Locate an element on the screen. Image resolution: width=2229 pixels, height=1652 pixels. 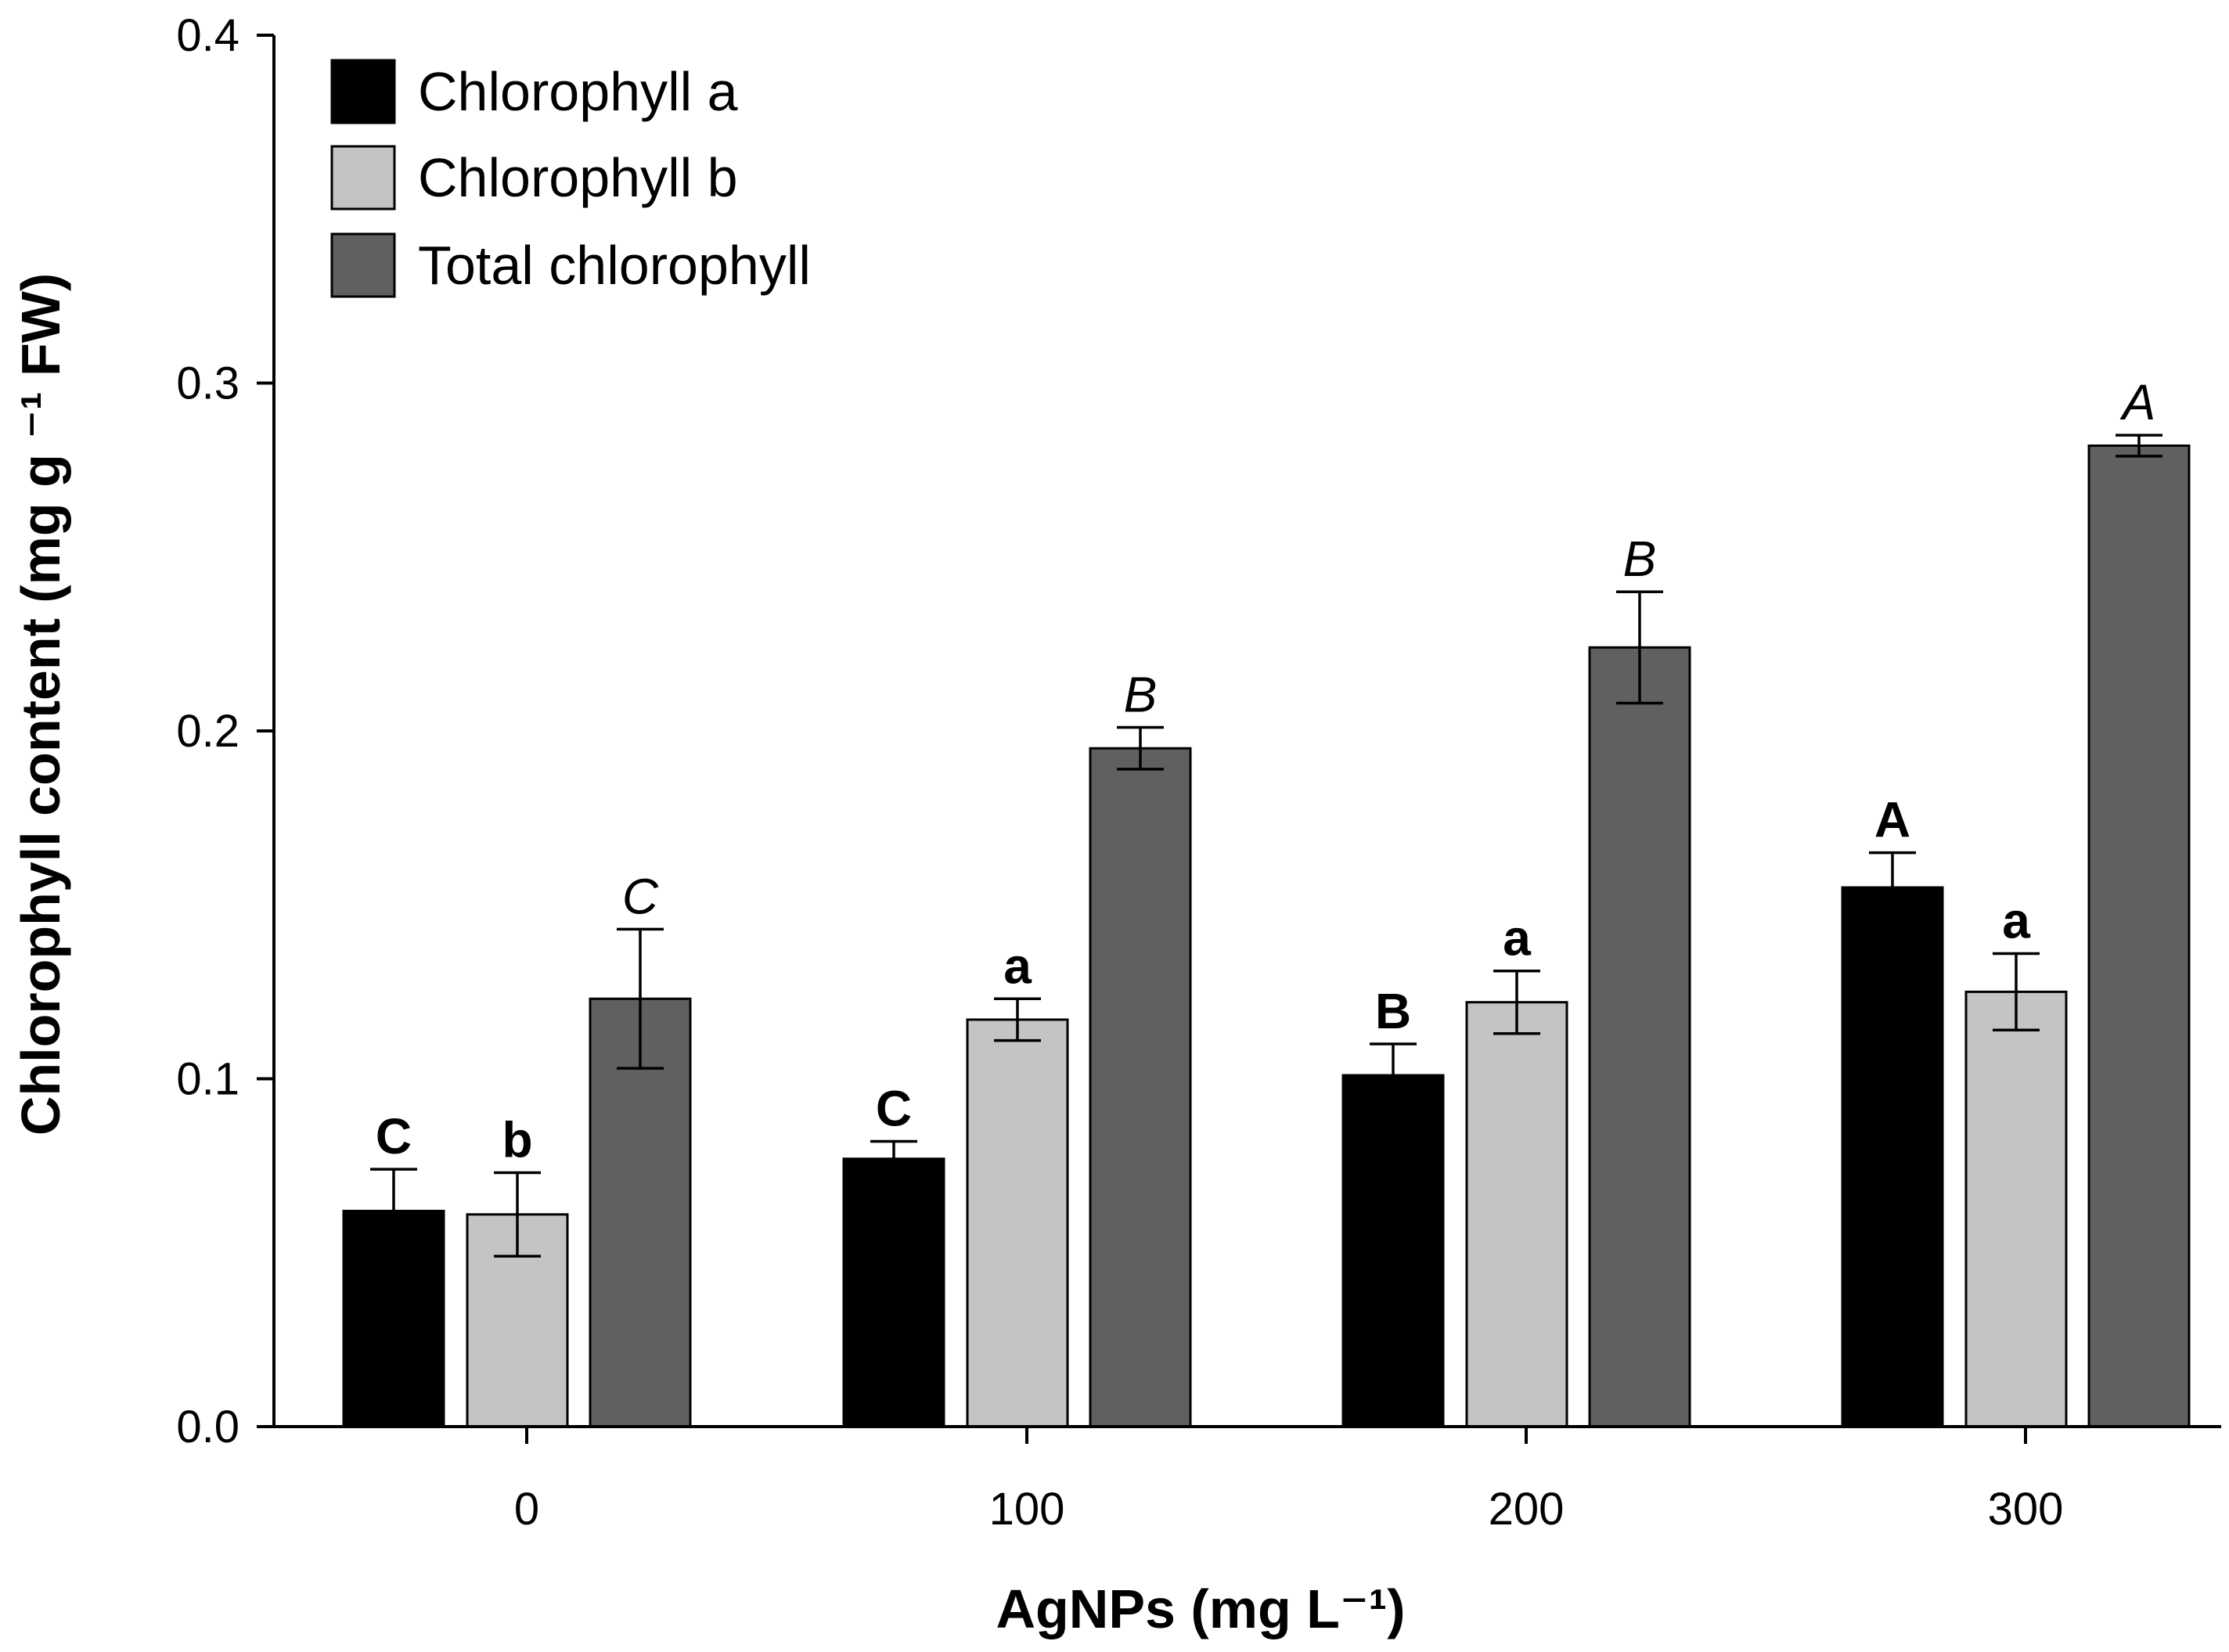
legend-label: Chlorophyll b is located at coordinates (578, 177).